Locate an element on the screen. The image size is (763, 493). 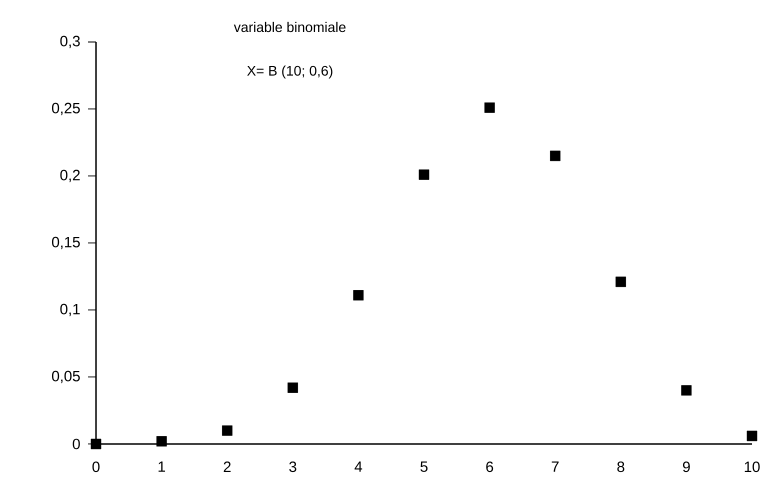
x-tick-label: 4 is located at coordinates (358, 467).